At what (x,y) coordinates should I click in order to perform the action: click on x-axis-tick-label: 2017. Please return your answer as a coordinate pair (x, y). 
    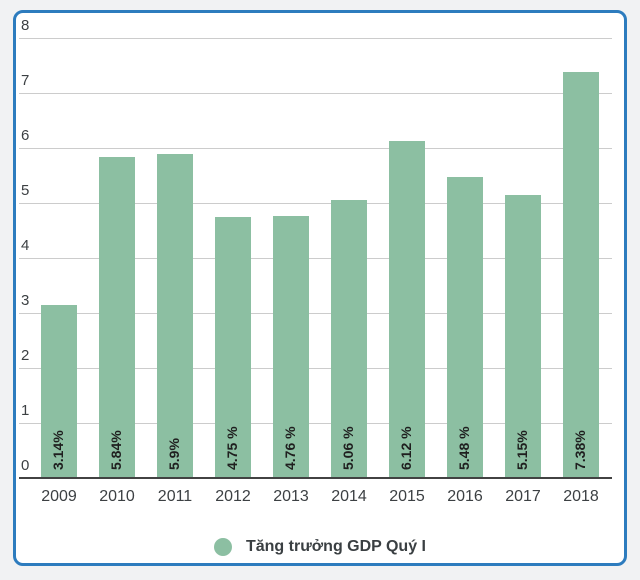
    Looking at the image, I should click on (523, 496).